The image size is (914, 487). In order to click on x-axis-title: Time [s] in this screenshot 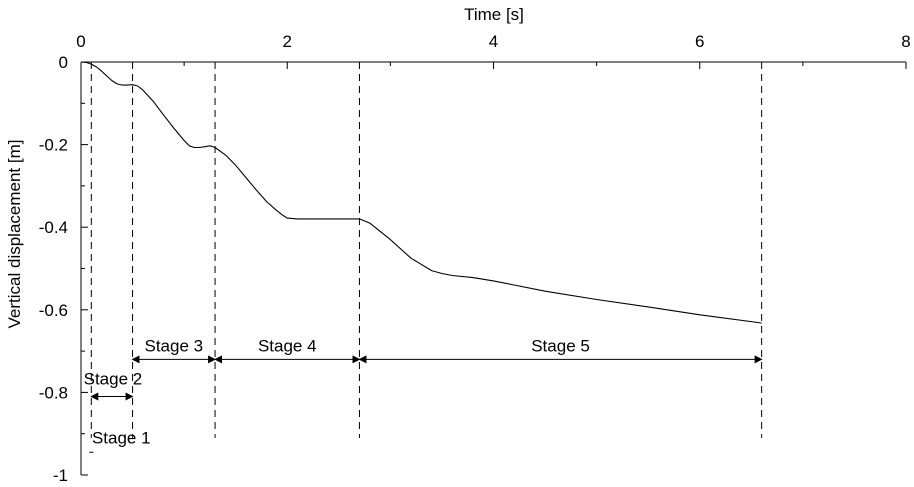, I will do `click(494, 14)`.